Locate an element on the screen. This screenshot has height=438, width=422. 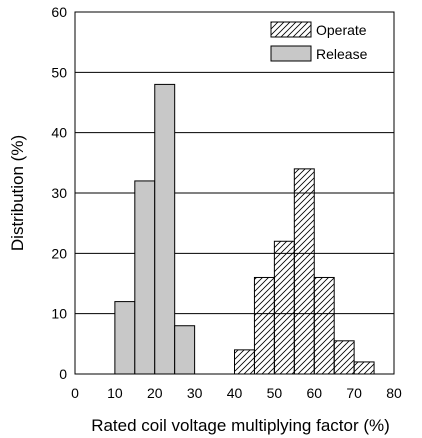
y-tick-label: 60 is located at coordinates (59, 12).